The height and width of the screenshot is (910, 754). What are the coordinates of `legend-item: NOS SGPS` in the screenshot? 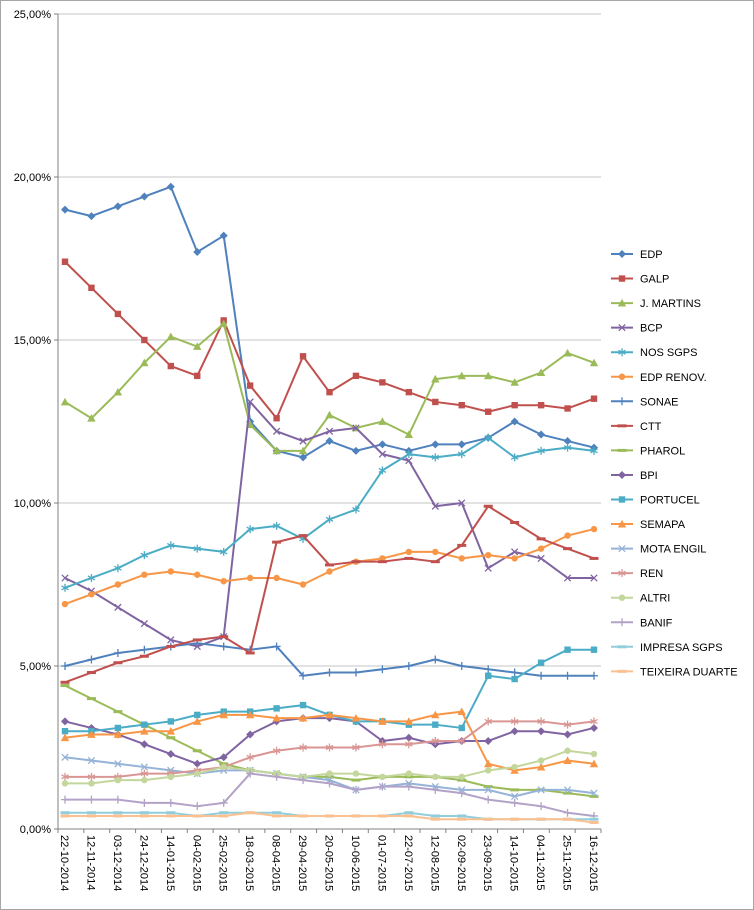 It's located at (654, 353).